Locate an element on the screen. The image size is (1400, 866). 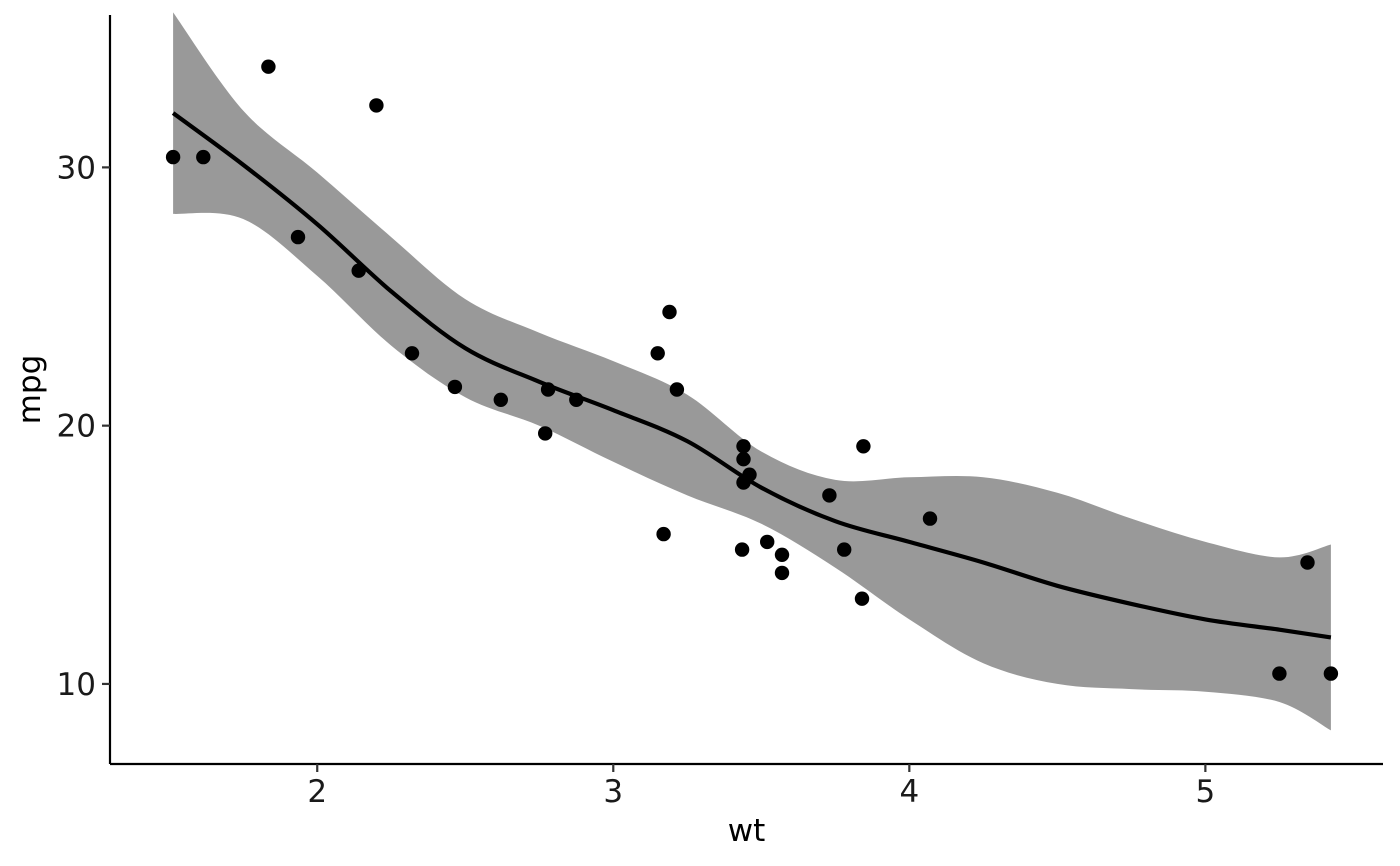
y-axis-title: mpg is located at coordinates (30, 390).